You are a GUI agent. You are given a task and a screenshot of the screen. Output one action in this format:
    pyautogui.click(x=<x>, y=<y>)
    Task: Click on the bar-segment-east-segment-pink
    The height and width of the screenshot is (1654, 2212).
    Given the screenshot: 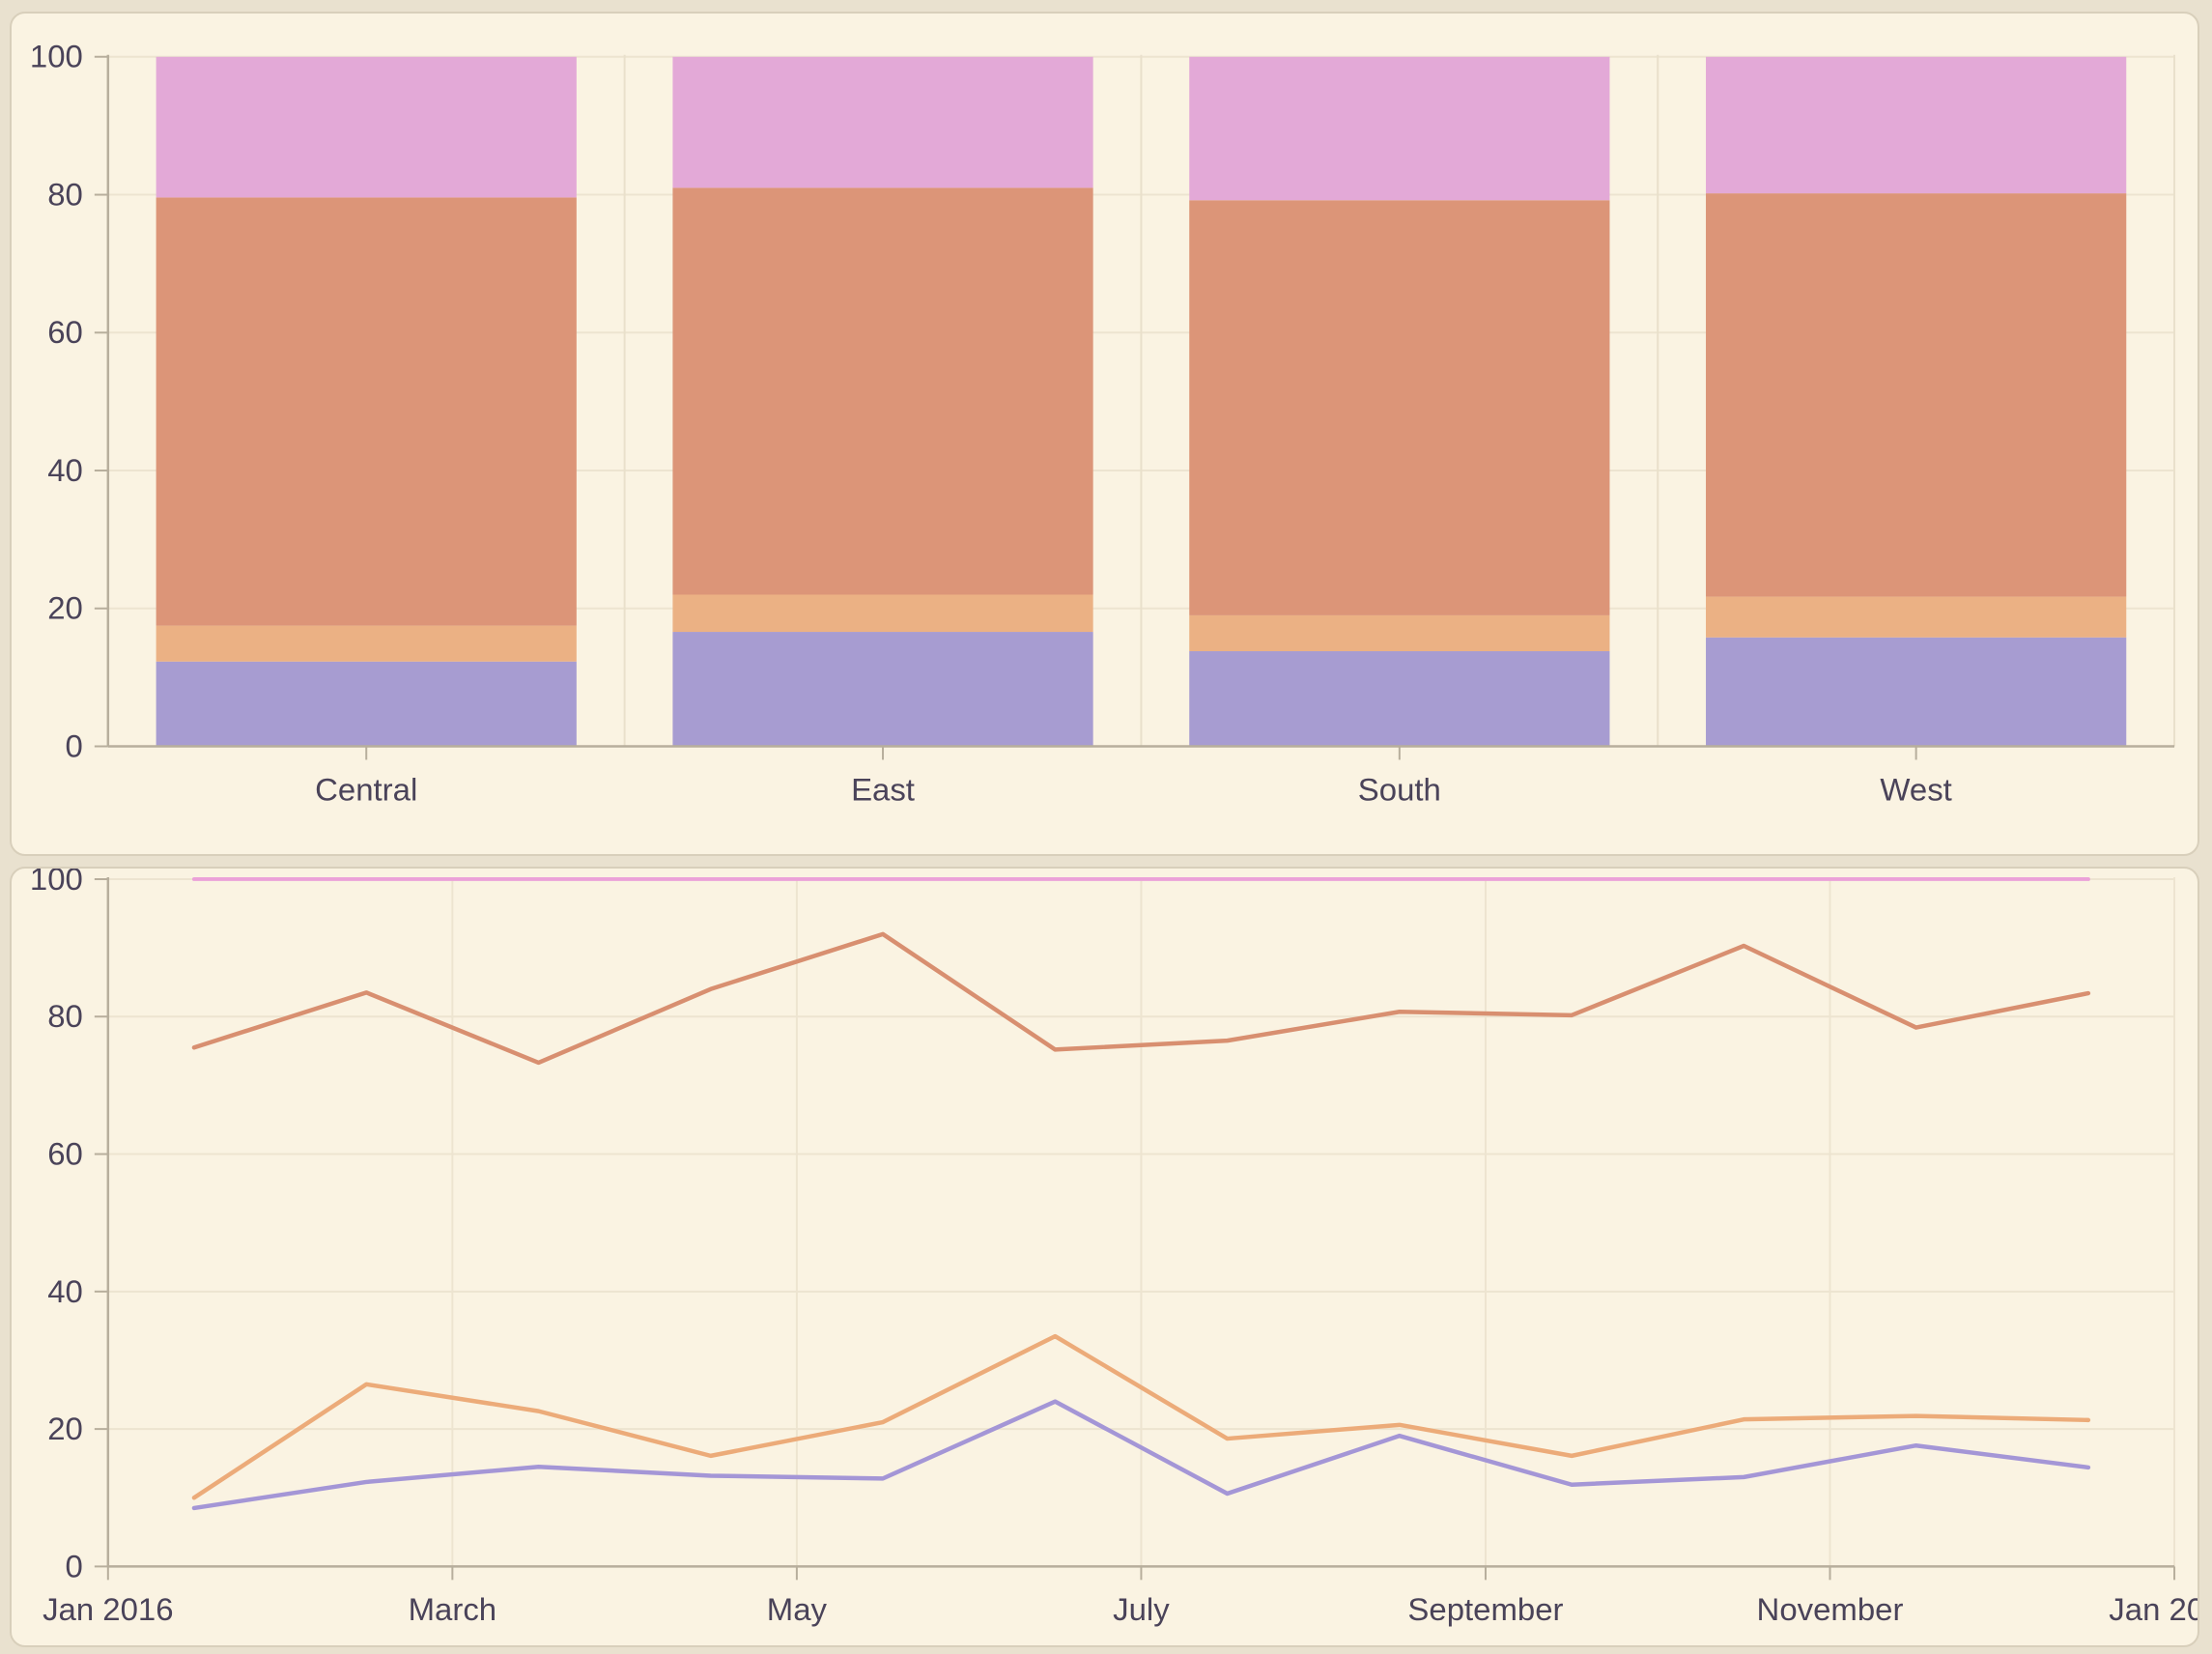 What is the action you would take?
    pyautogui.click(x=882, y=122)
    